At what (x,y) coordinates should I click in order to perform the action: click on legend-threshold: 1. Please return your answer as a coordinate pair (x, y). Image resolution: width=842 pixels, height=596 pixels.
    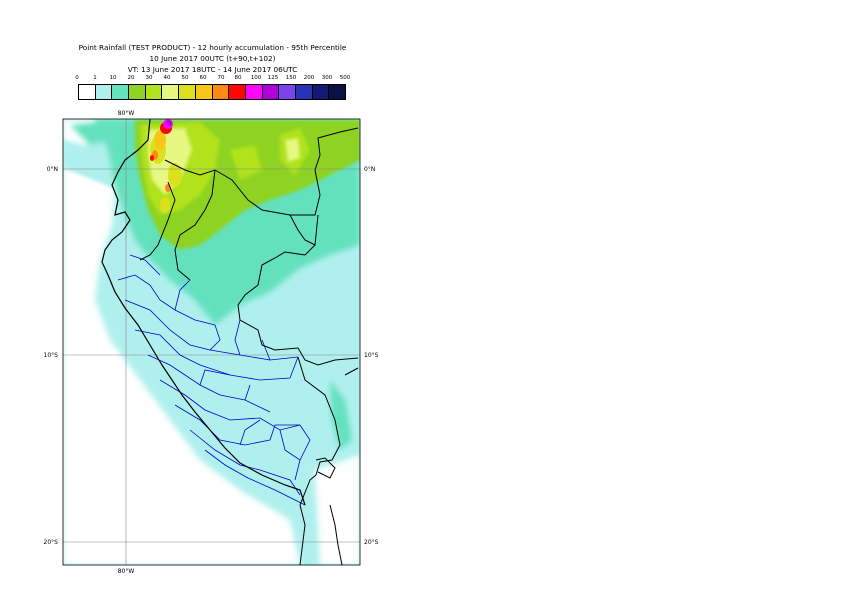
    Looking at the image, I should click on (95, 78).